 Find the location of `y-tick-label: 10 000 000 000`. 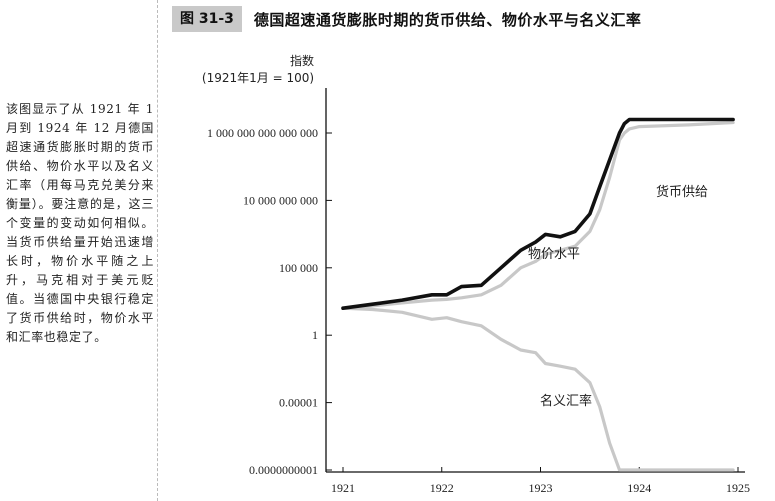

y-tick-label: 10 000 000 000 is located at coordinates (280, 200).